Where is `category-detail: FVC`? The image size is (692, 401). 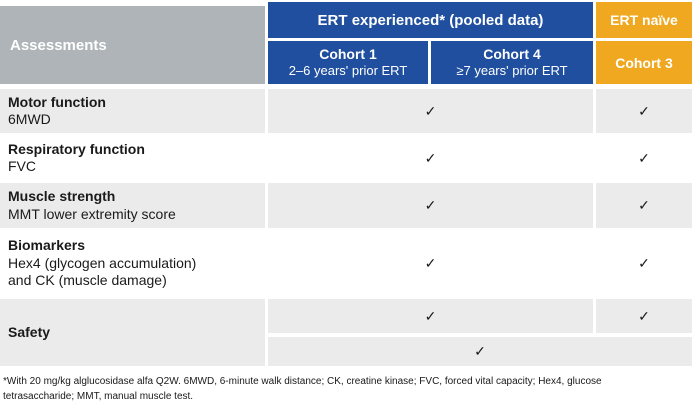
category-detail: FVC is located at coordinates (22, 166).